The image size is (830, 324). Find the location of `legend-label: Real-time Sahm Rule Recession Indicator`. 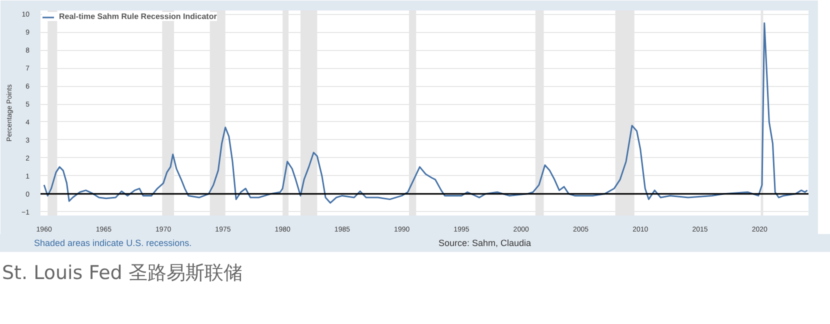

legend-label: Real-time Sahm Rule Recession Indicator is located at coordinates (138, 16).